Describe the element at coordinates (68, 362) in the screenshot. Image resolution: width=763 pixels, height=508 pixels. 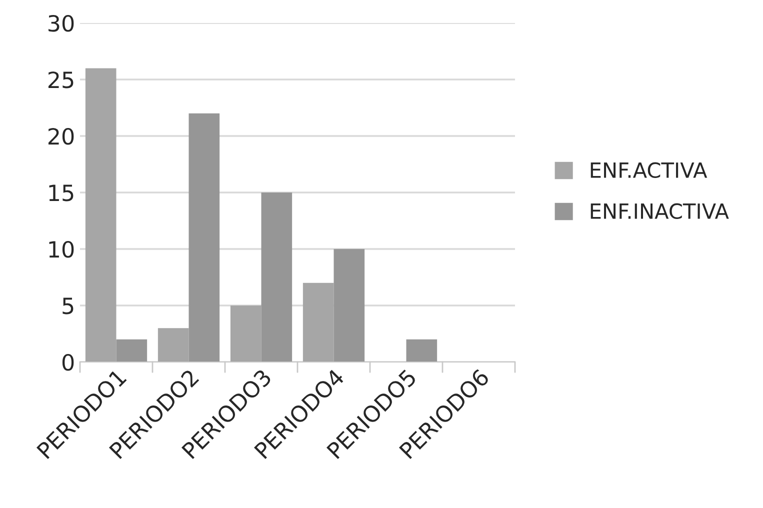
I see `y-tick-label: 0` at that location.